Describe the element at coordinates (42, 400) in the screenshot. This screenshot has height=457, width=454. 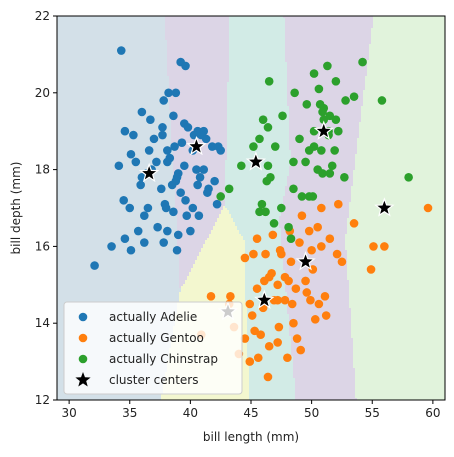
I see `y-tick-label: 12` at that location.